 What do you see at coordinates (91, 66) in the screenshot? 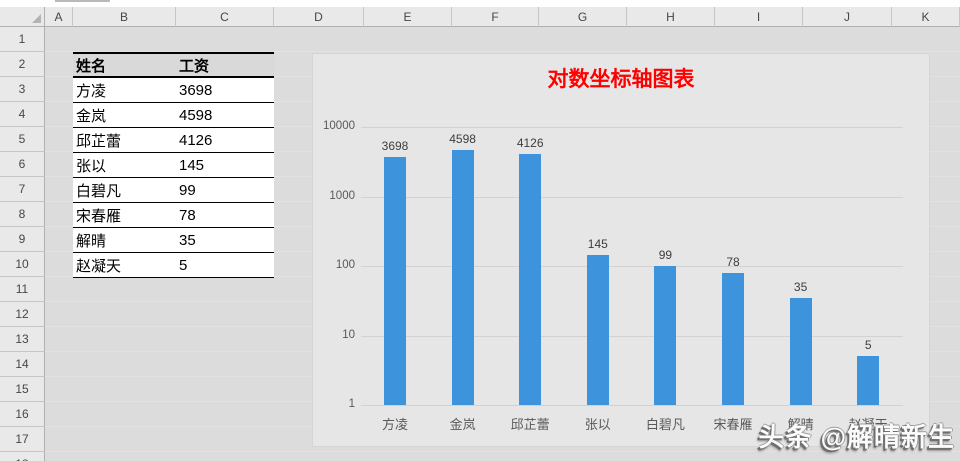
I see `header-cell-name: 姓名` at bounding box center [91, 66].